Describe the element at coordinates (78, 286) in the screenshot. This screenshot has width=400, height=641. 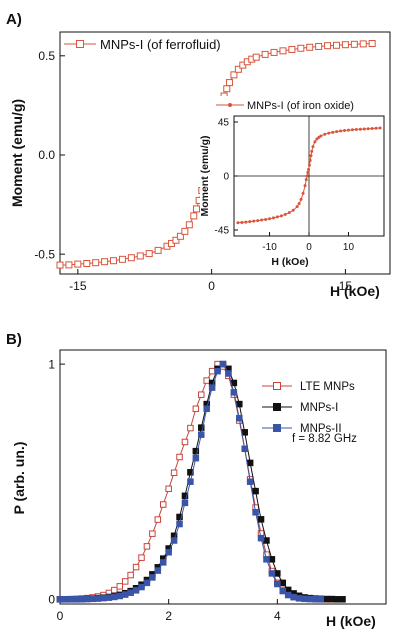
I see `panel-a-xtick-label: -15` at that location.